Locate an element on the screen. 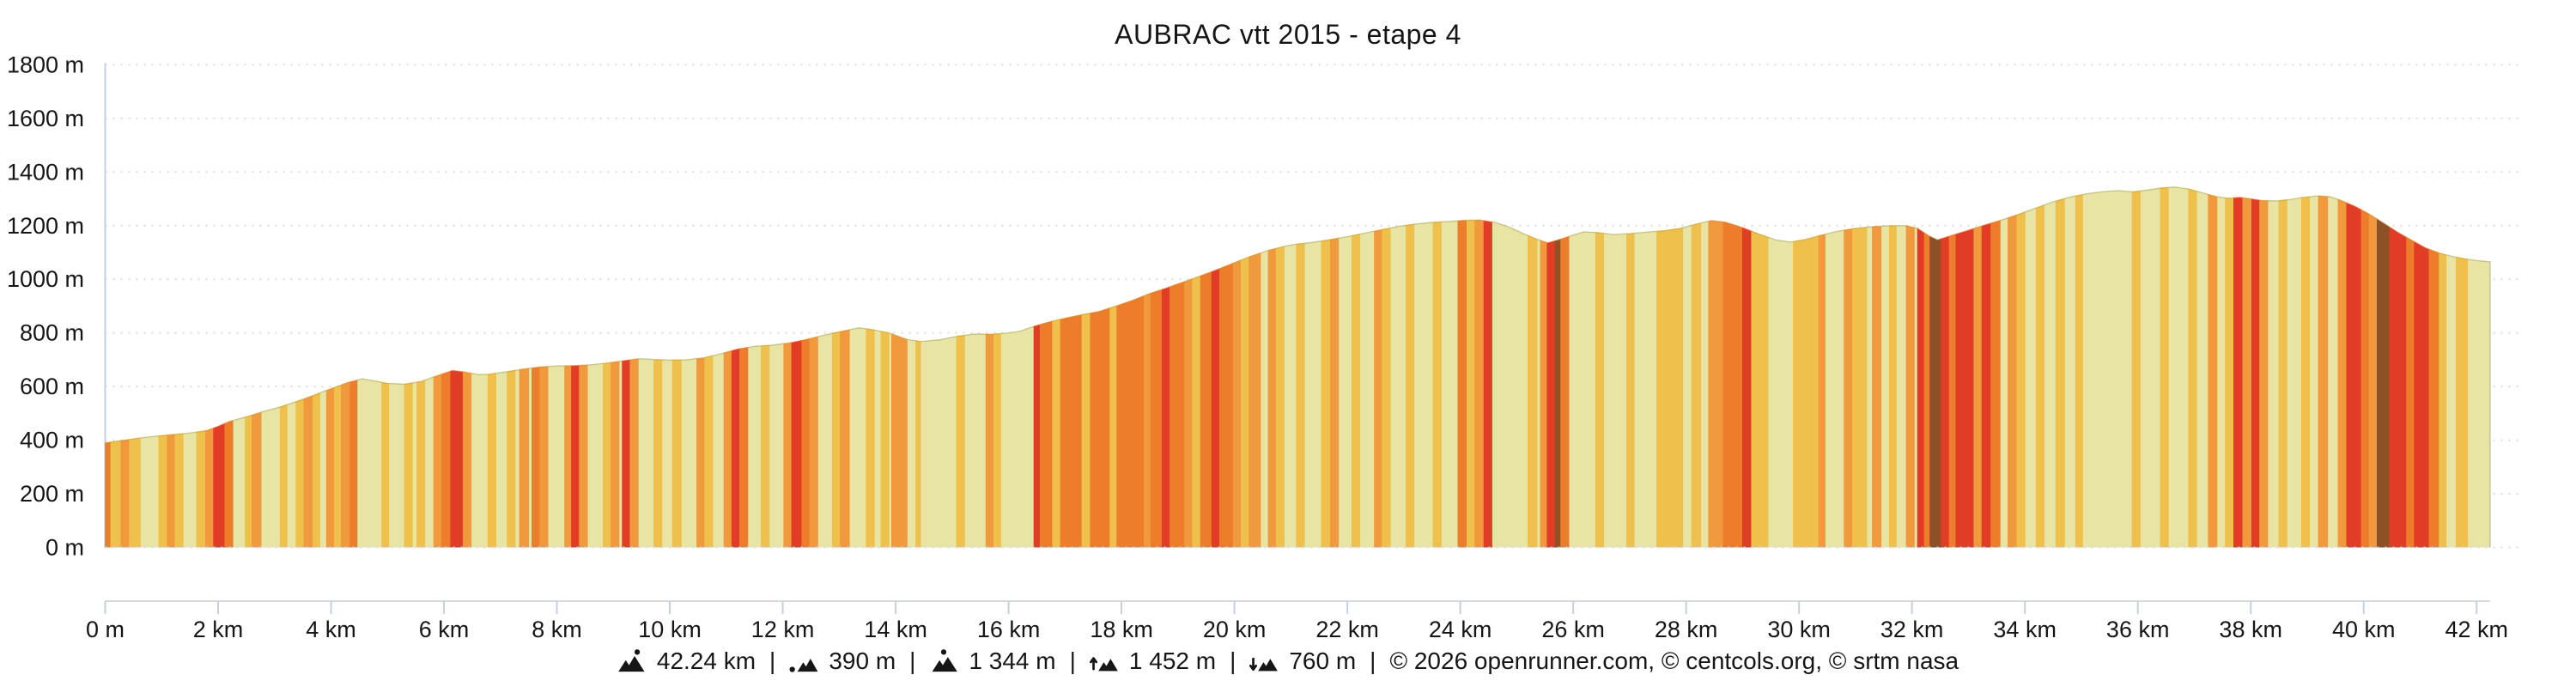 This screenshot has width=2576, height=687. y-tick-label: 0 m is located at coordinates (65, 548).